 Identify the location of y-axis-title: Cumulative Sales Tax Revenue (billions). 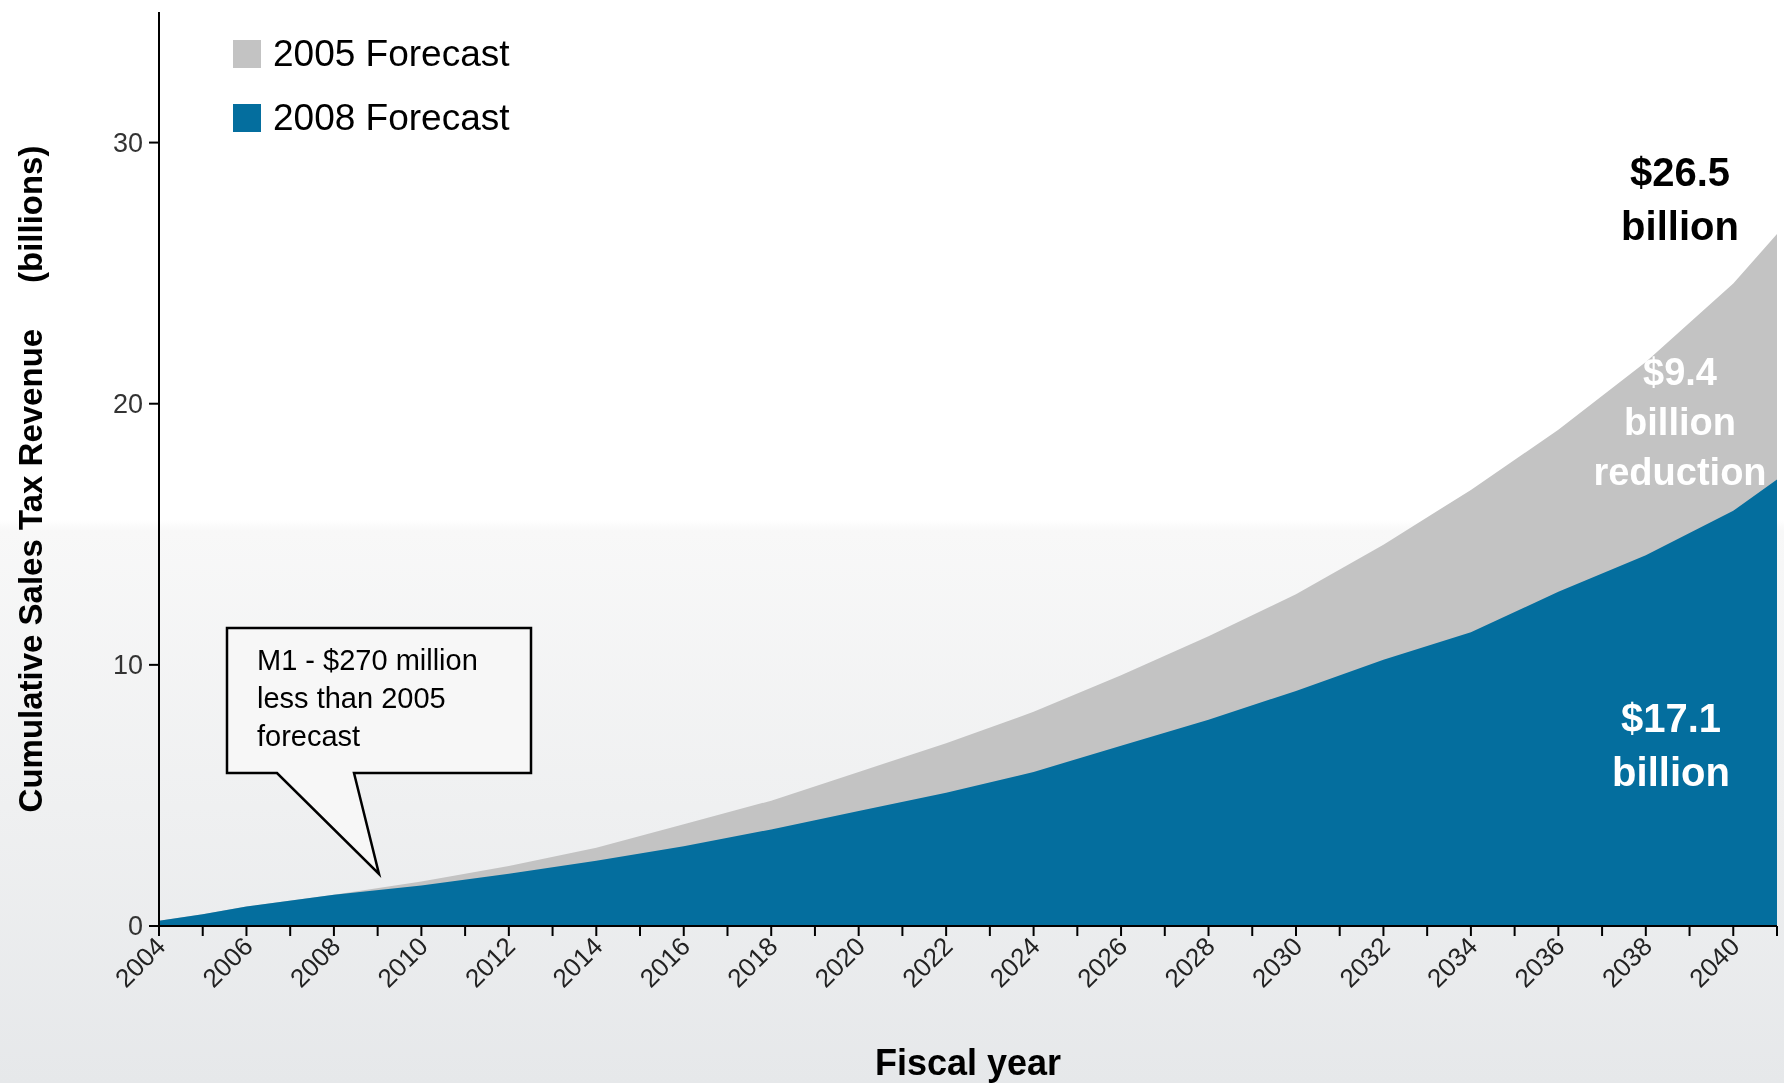
(30, 479).